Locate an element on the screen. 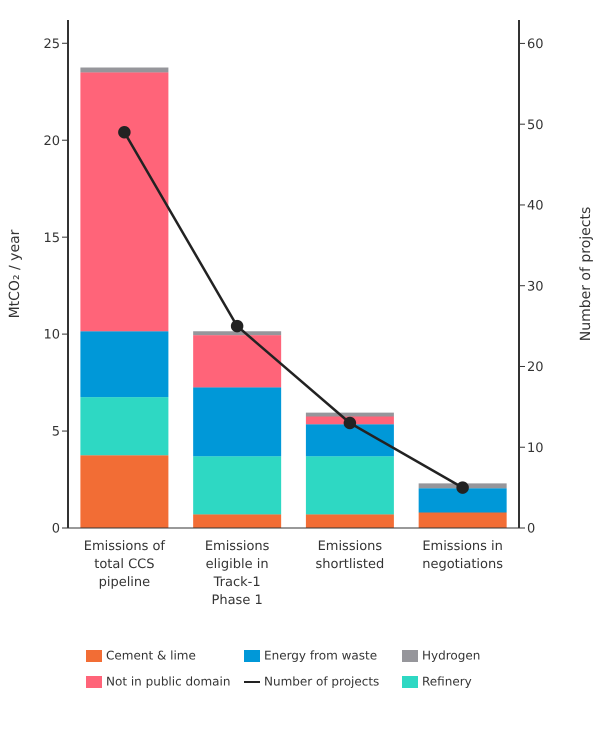  y-tick-label: 10 is located at coordinates (51, 335).